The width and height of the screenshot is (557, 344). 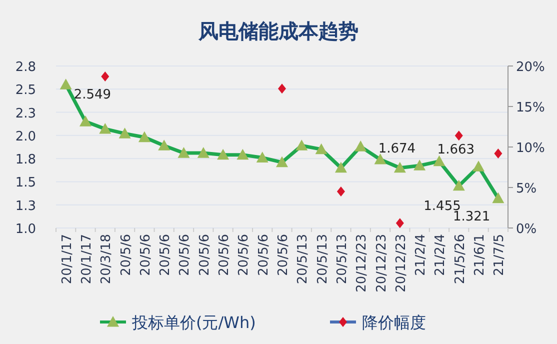 I want to click on y-tick-label: 2.8, so click(x=25, y=67).